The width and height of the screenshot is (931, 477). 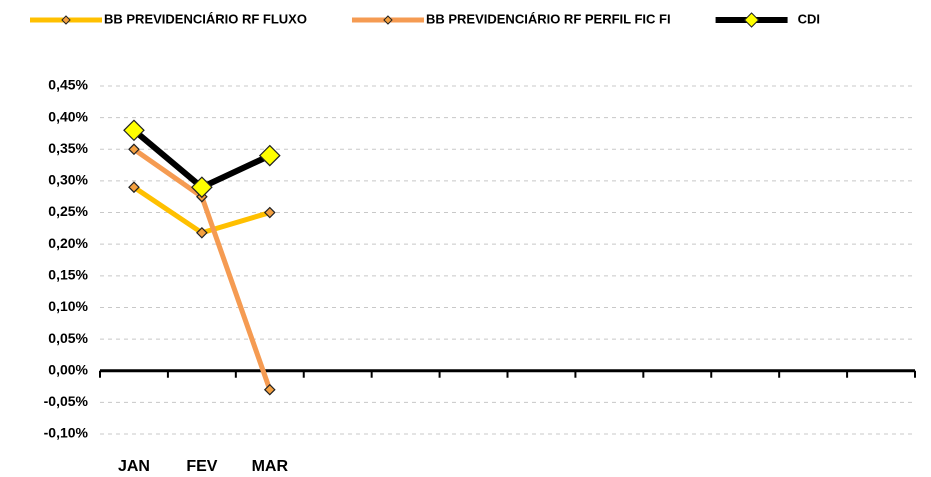 I want to click on y-tick-label: 0,00%, so click(x=68, y=369).